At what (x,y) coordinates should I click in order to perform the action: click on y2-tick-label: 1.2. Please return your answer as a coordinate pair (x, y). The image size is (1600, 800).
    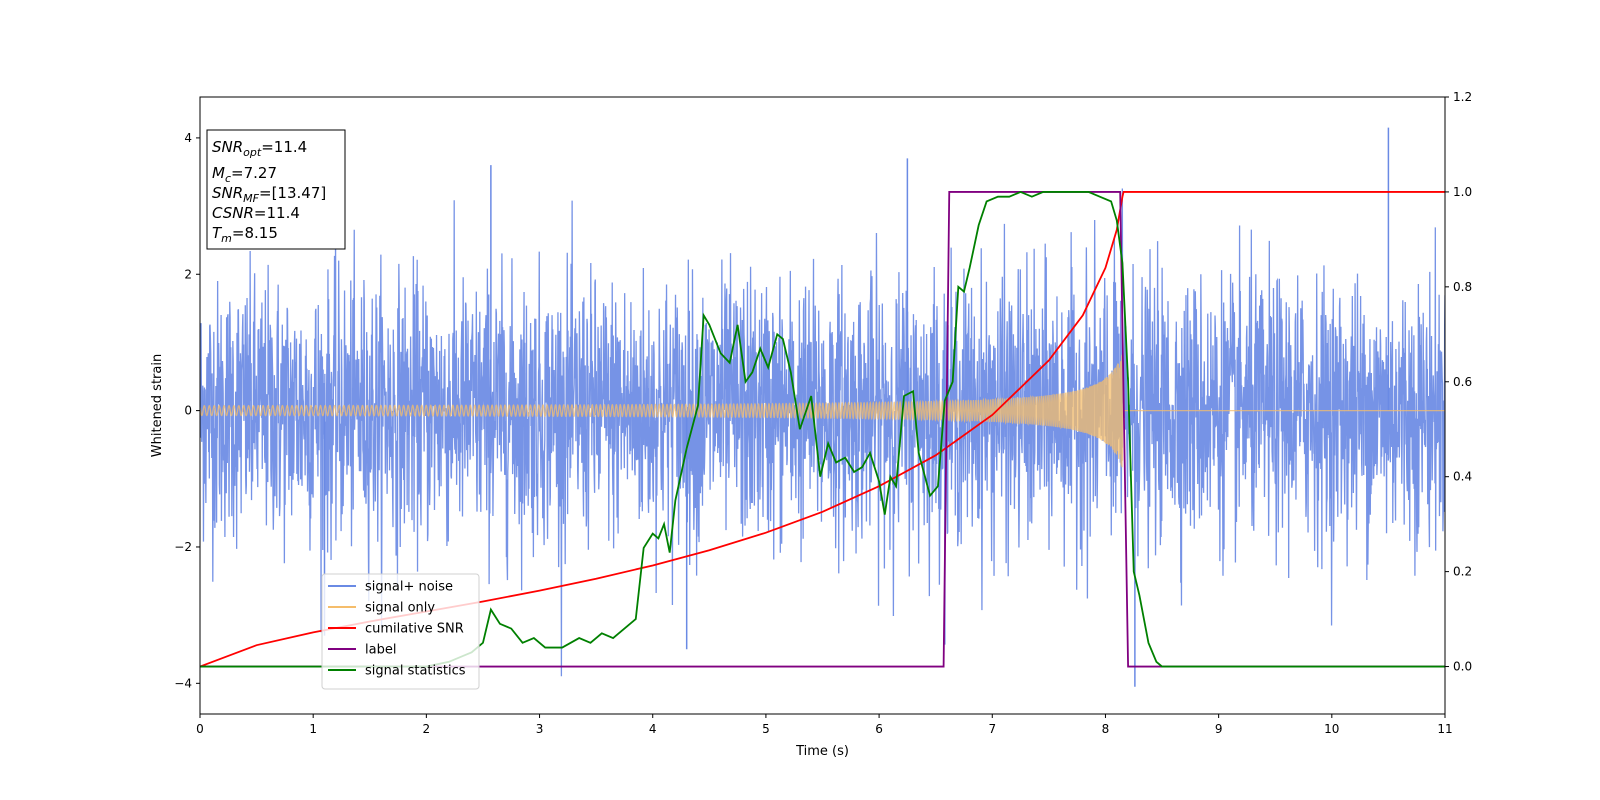
    Looking at the image, I should click on (1462, 97).